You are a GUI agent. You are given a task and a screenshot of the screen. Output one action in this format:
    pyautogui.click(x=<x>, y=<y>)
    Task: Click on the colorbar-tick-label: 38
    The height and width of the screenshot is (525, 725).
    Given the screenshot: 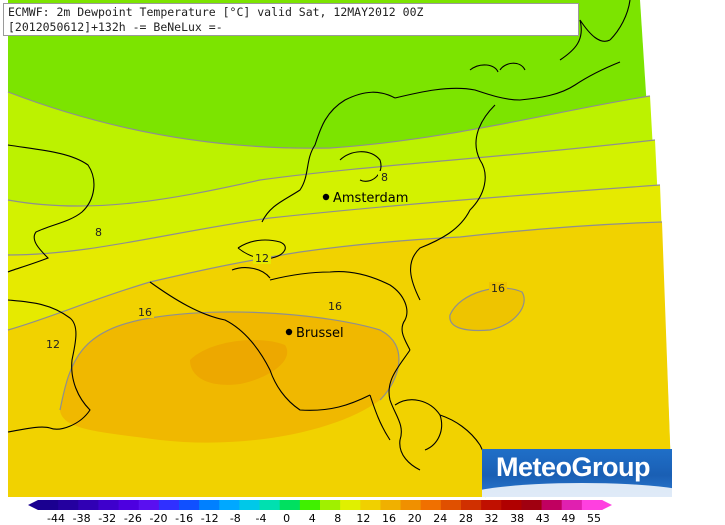 What is the action you would take?
    pyautogui.click(x=517, y=518)
    